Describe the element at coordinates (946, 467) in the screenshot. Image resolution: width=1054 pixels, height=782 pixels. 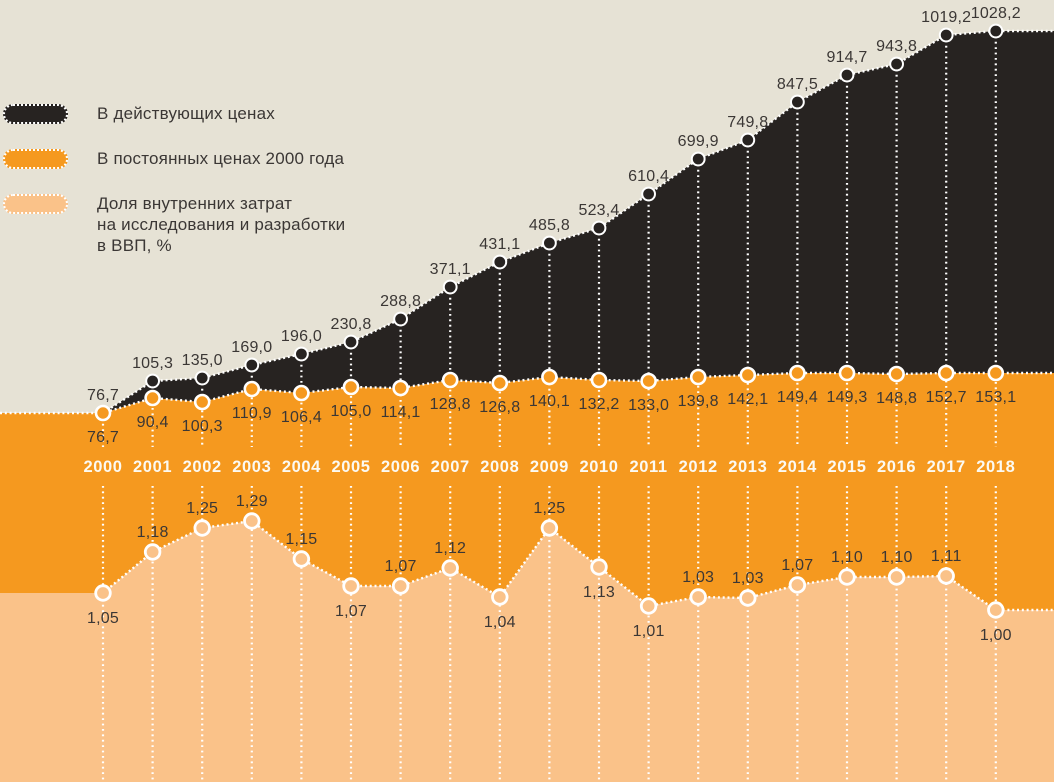
I see `year-label: 2017` at that location.